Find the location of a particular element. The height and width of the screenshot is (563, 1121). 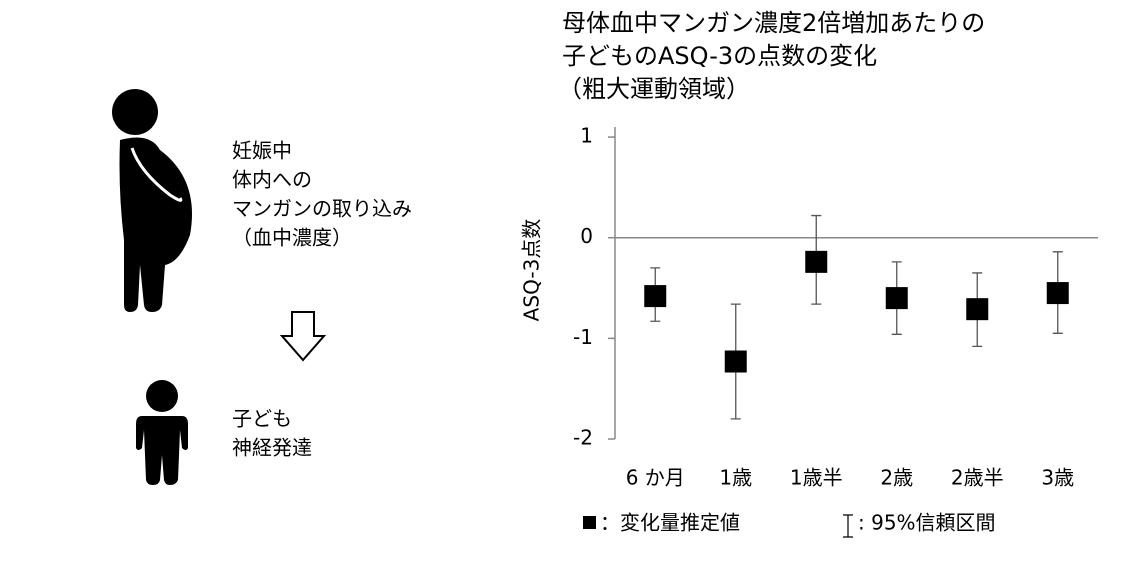

x-tick-label: 1歳半 is located at coordinates (816, 478).